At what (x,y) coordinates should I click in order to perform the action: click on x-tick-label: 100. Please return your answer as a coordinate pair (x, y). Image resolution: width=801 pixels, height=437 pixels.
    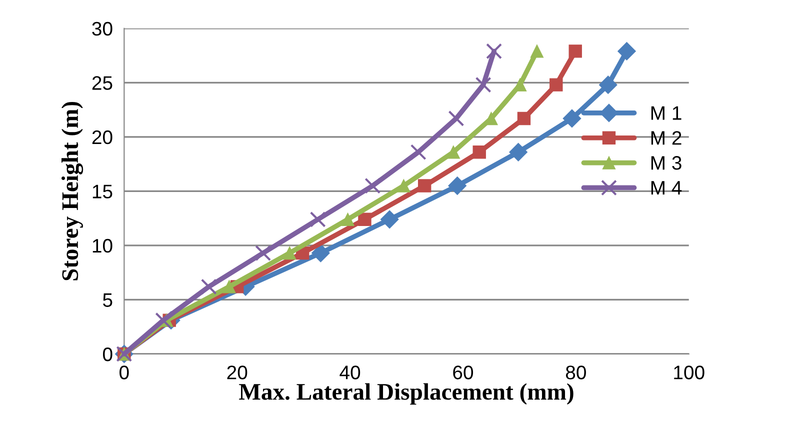
    Looking at the image, I should click on (689, 373).